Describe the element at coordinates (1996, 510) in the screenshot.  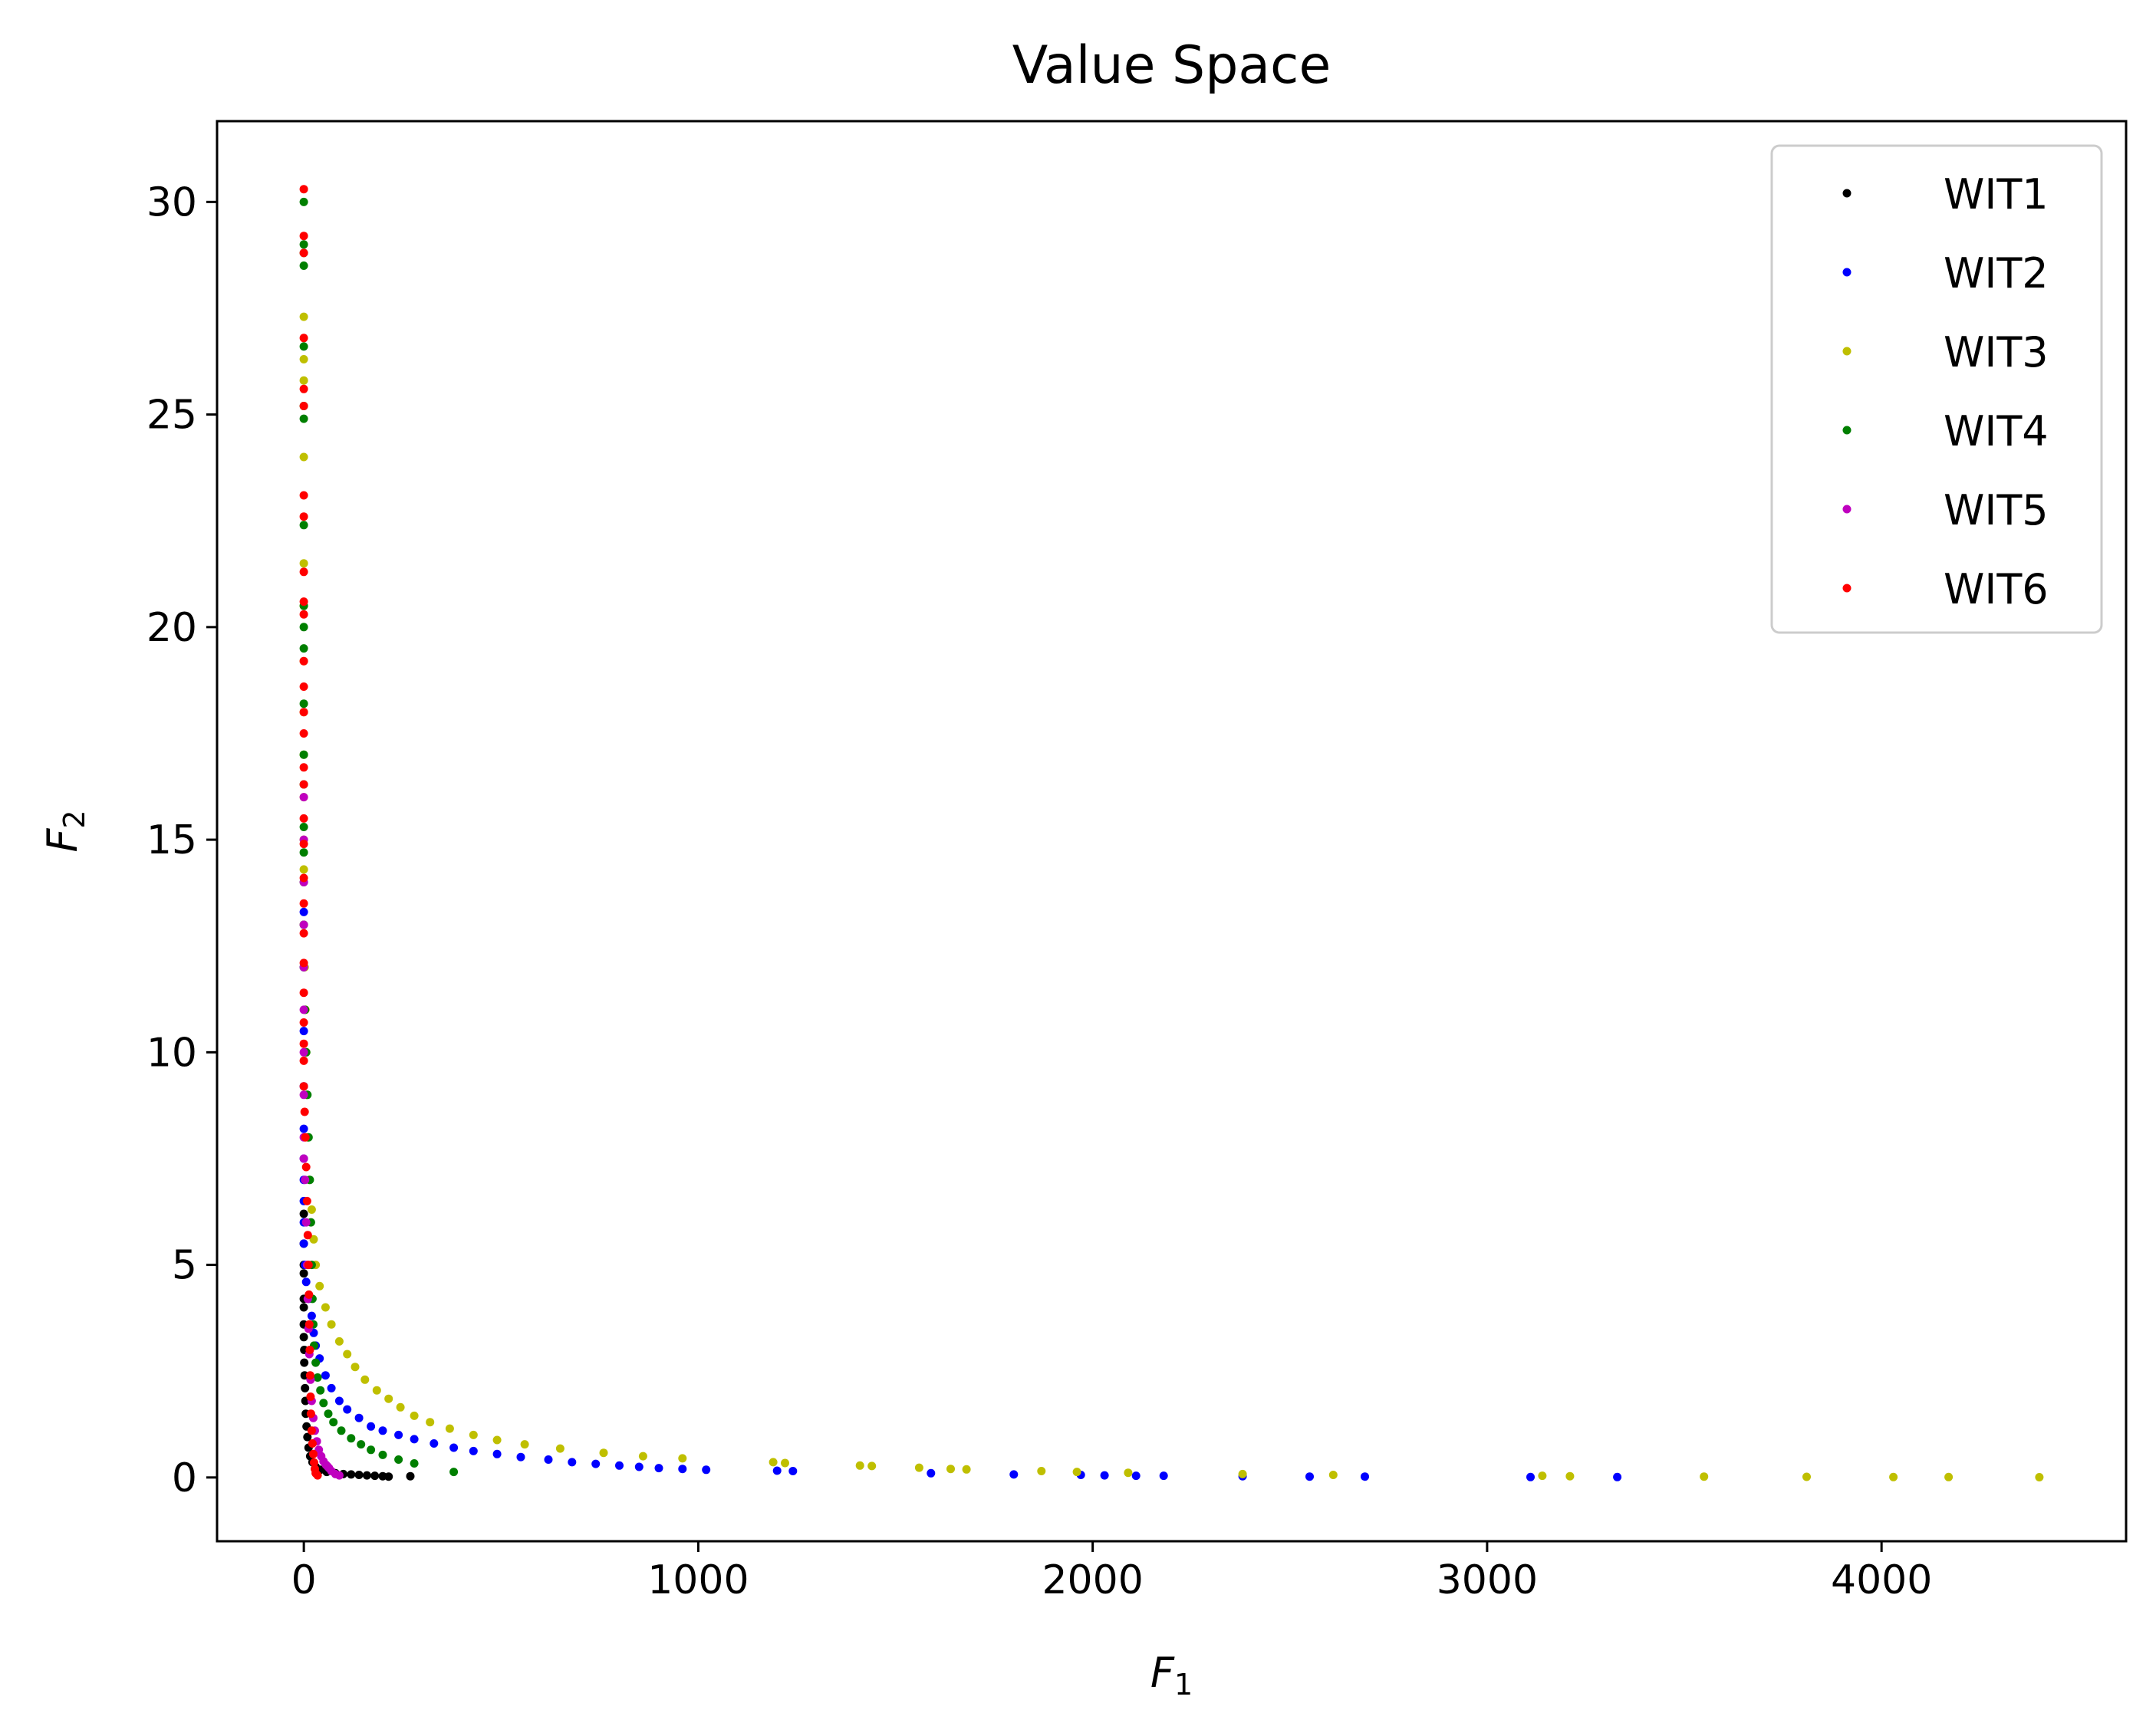
I see `legend-label: WIT5` at that location.